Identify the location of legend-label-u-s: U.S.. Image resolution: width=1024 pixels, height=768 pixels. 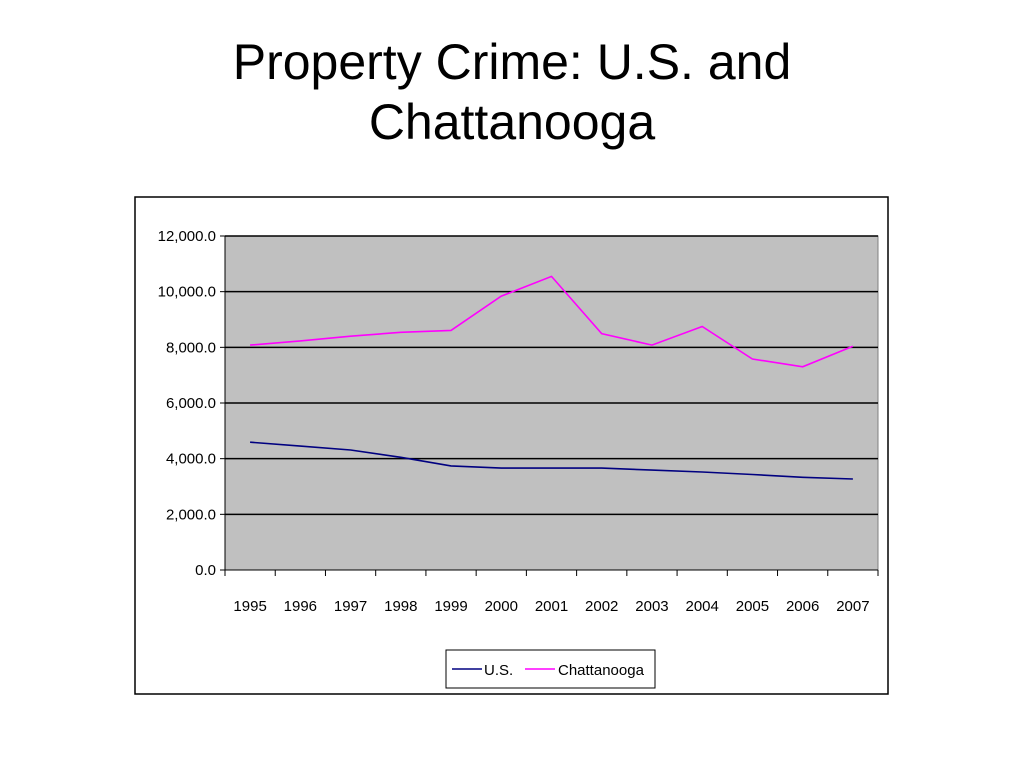
(498, 670).